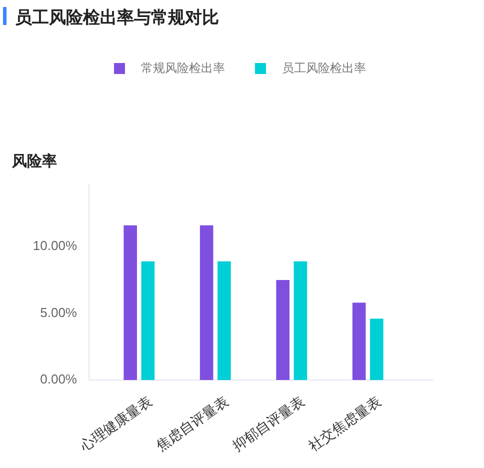  What do you see at coordinates (34, 161) in the screenshot?
I see `y-axis-title: 风险率` at bounding box center [34, 161].